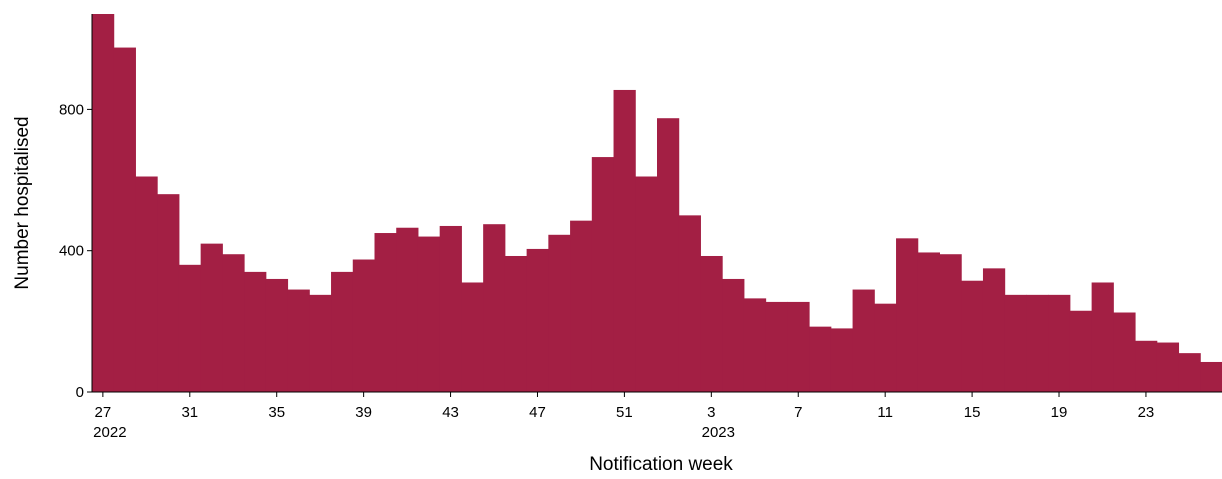  I want to click on x-tick-label-35: 35, so click(276, 412).